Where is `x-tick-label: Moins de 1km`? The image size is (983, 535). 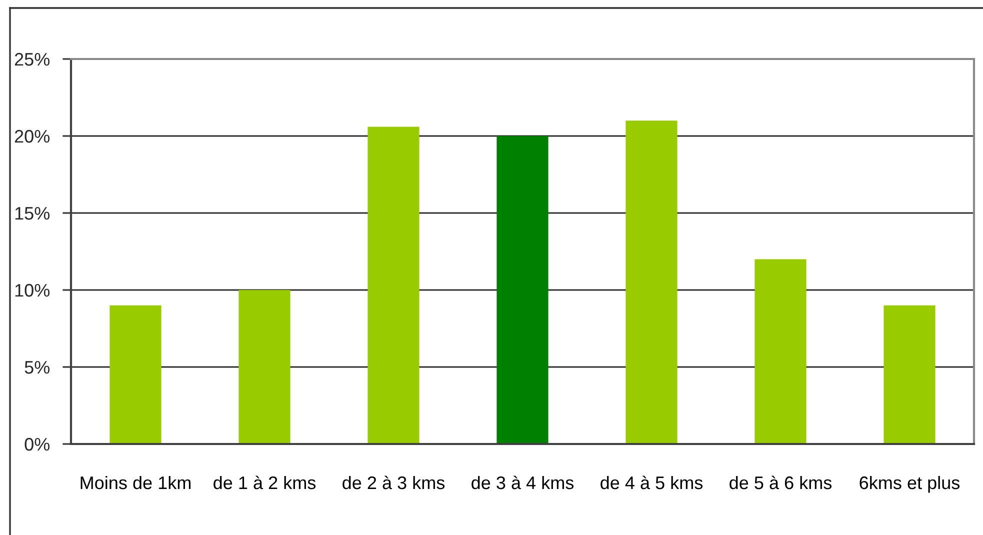
x-tick-label: Moins de 1km is located at coordinates (135, 483).